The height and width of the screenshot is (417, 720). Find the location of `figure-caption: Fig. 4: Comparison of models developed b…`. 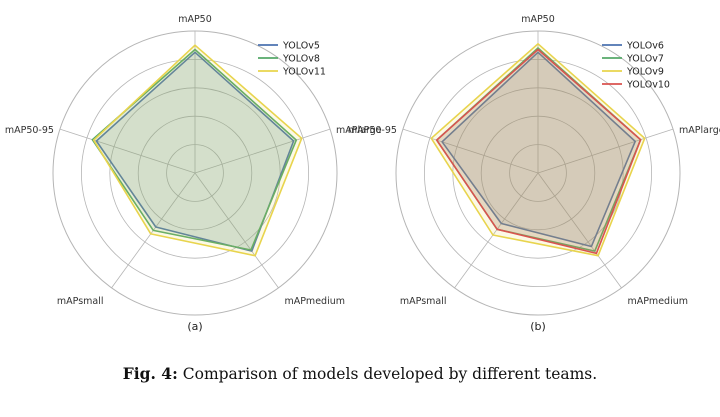

figure-caption: Fig. 4: Comparison of models developed b… is located at coordinates (360, 373).